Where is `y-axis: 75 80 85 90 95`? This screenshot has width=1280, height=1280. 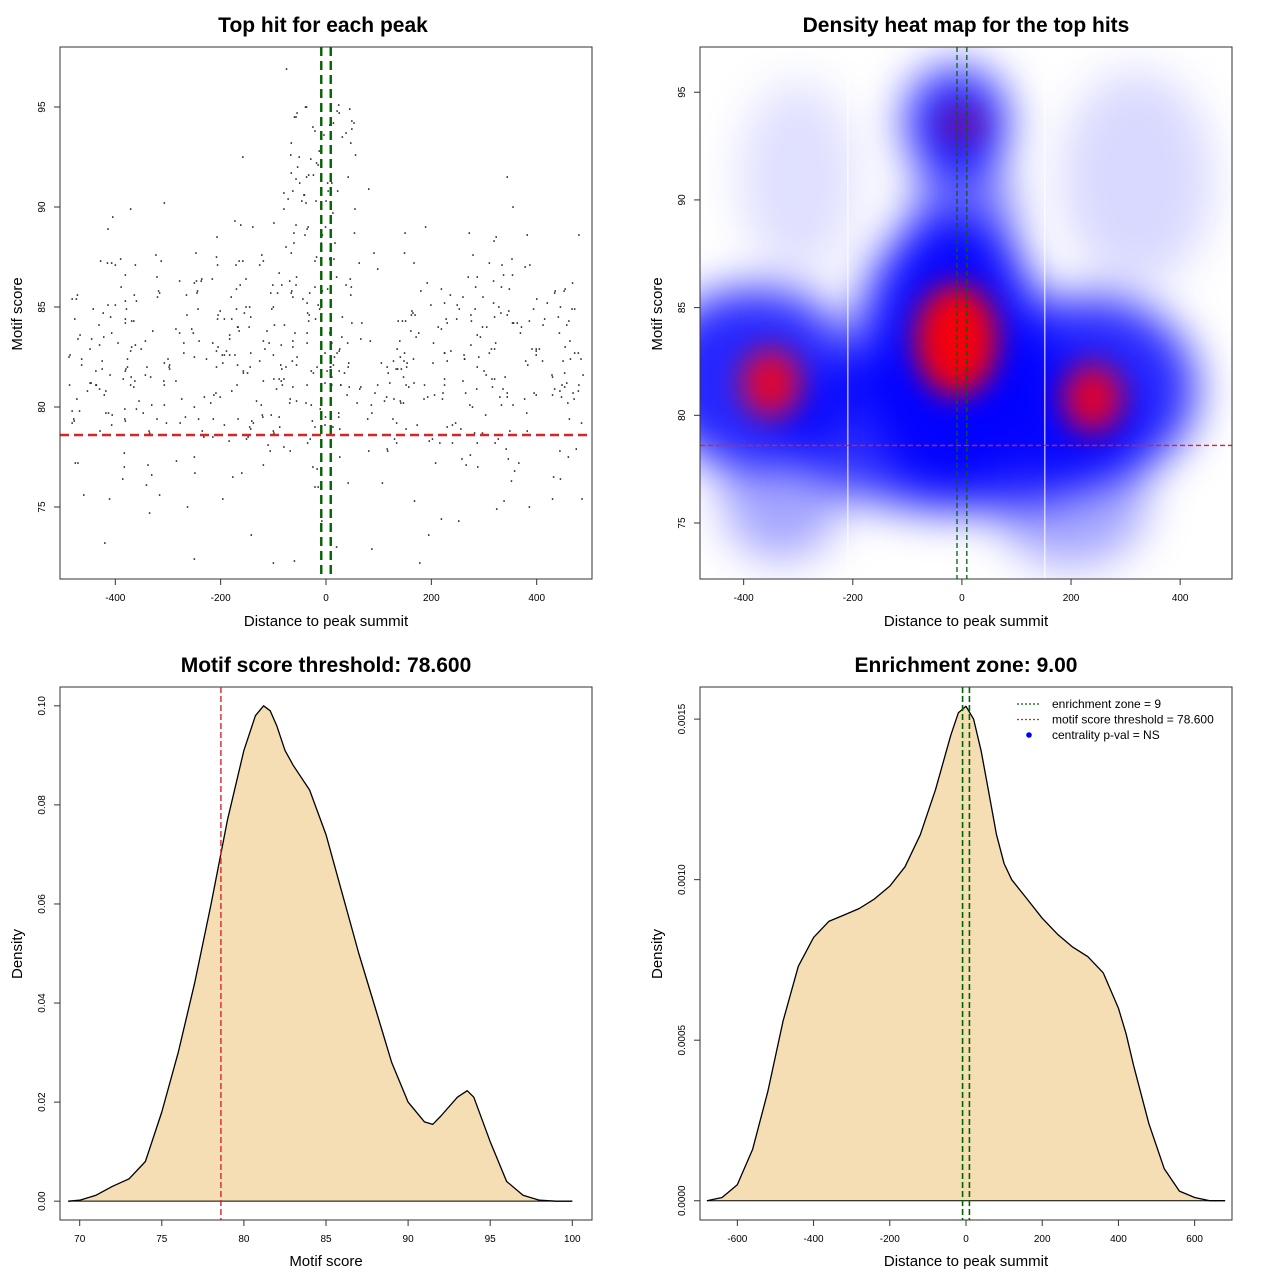 y-axis: 75 80 85 90 95 is located at coordinates (689, 307).